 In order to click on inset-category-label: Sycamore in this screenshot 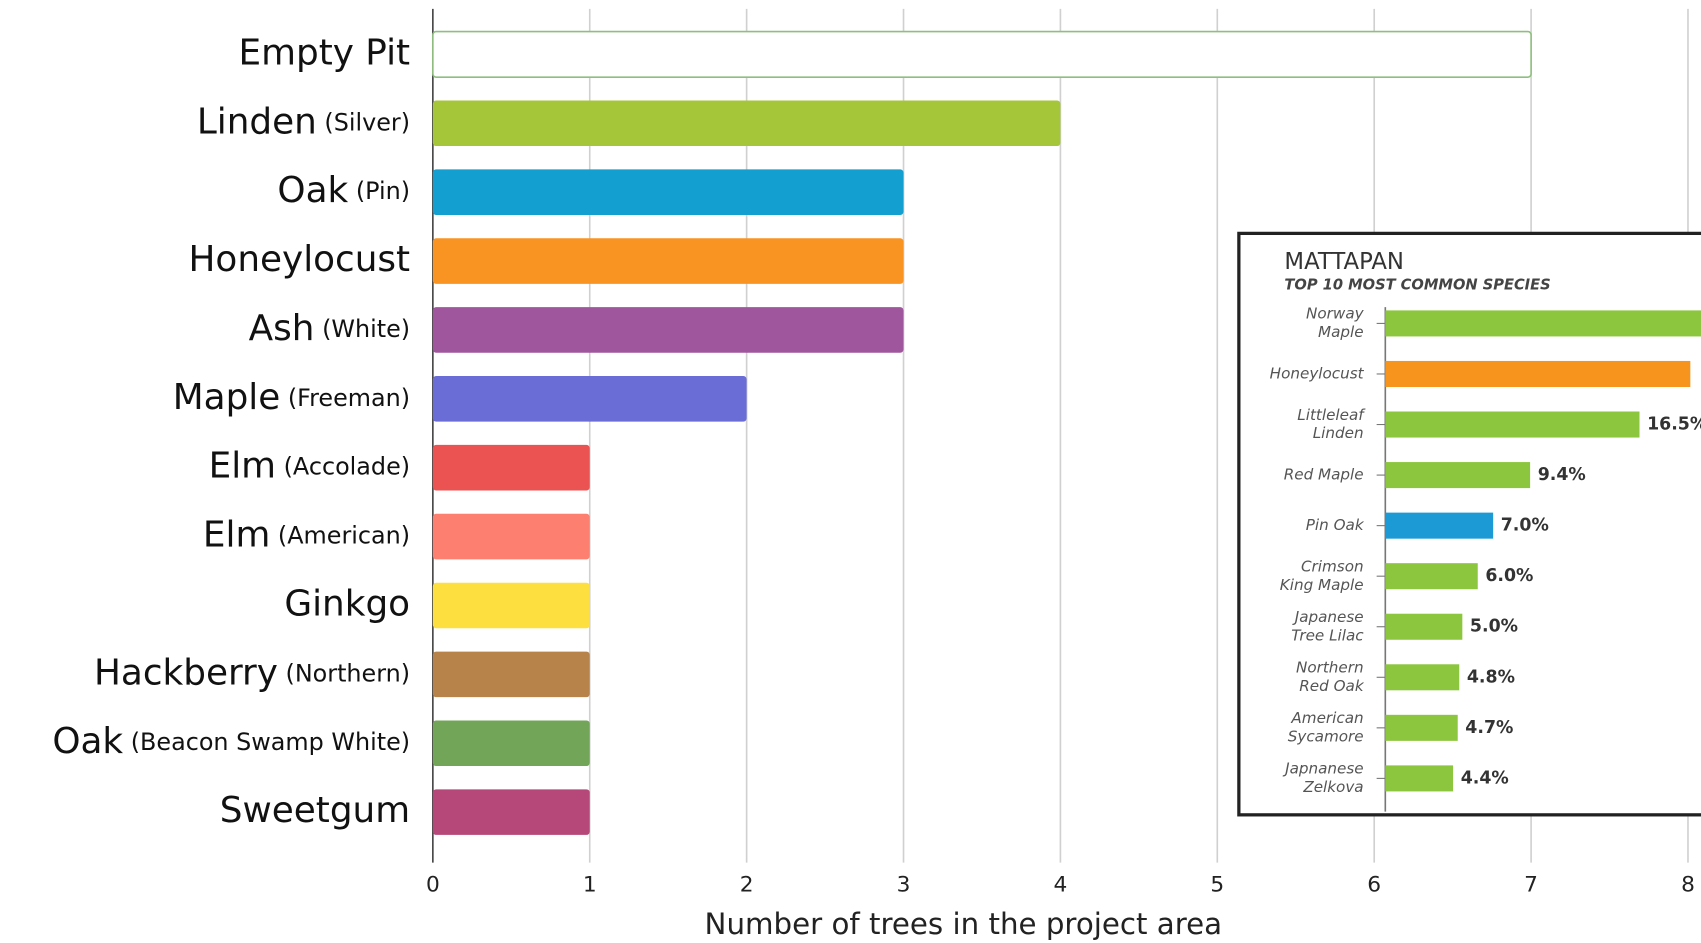, I will do `click(1326, 737)`.